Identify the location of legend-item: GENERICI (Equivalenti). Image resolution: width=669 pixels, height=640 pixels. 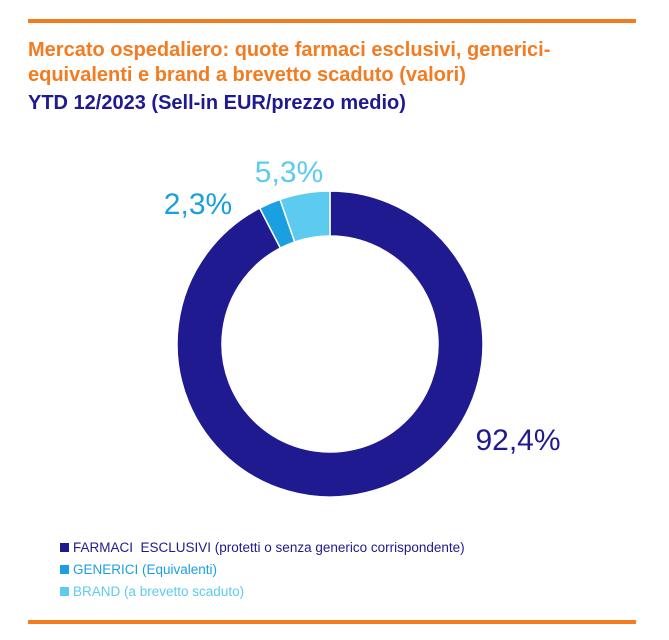
(262, 569).